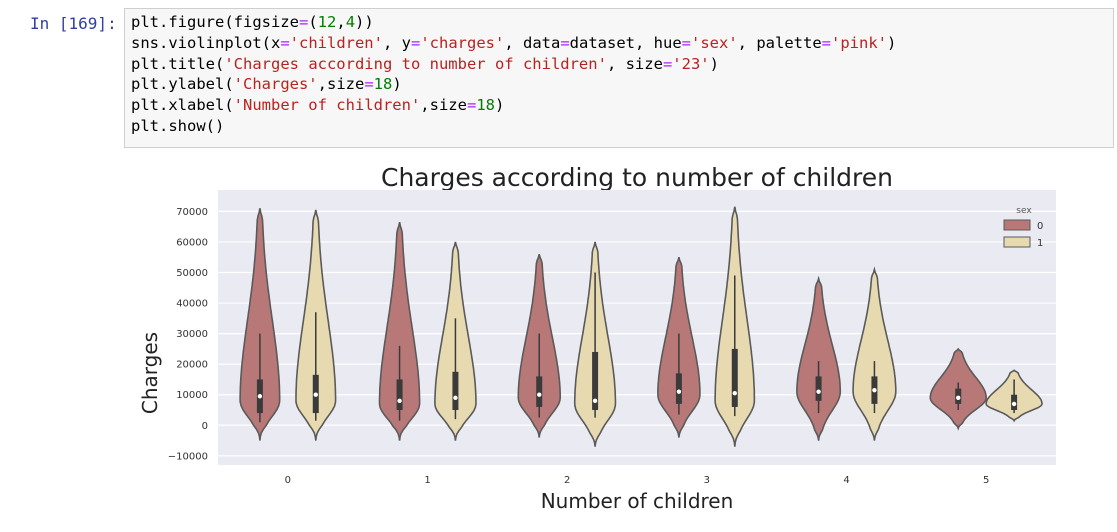 Image resolution: width=1117 pixels, height=532 pixels. I want to click on code-token: plt.xlabel(, so click(182, 105).